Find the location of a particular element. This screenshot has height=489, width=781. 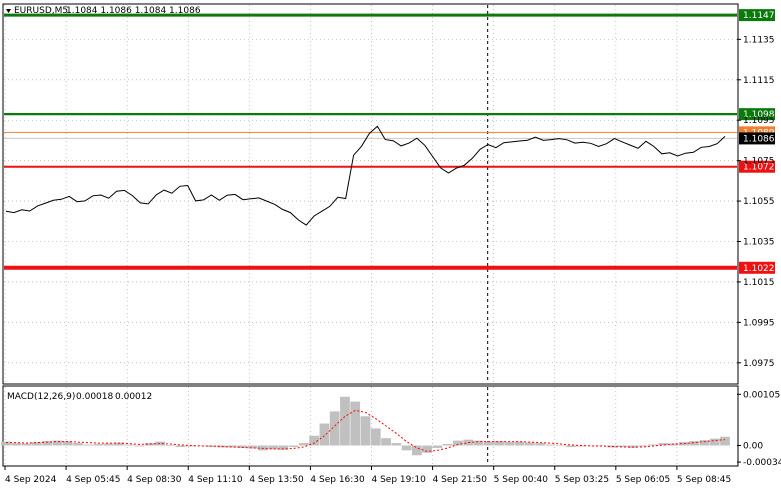

macd-series is located at coordinates (365, 426).